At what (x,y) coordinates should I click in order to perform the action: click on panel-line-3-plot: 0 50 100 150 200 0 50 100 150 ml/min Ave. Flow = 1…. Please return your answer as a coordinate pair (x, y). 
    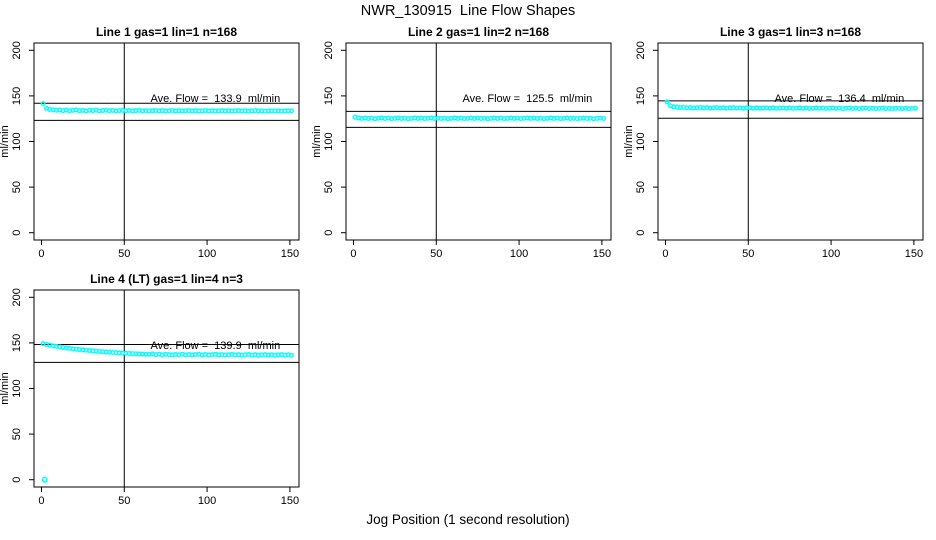
    Looking at the image, I should click on (774, 150).